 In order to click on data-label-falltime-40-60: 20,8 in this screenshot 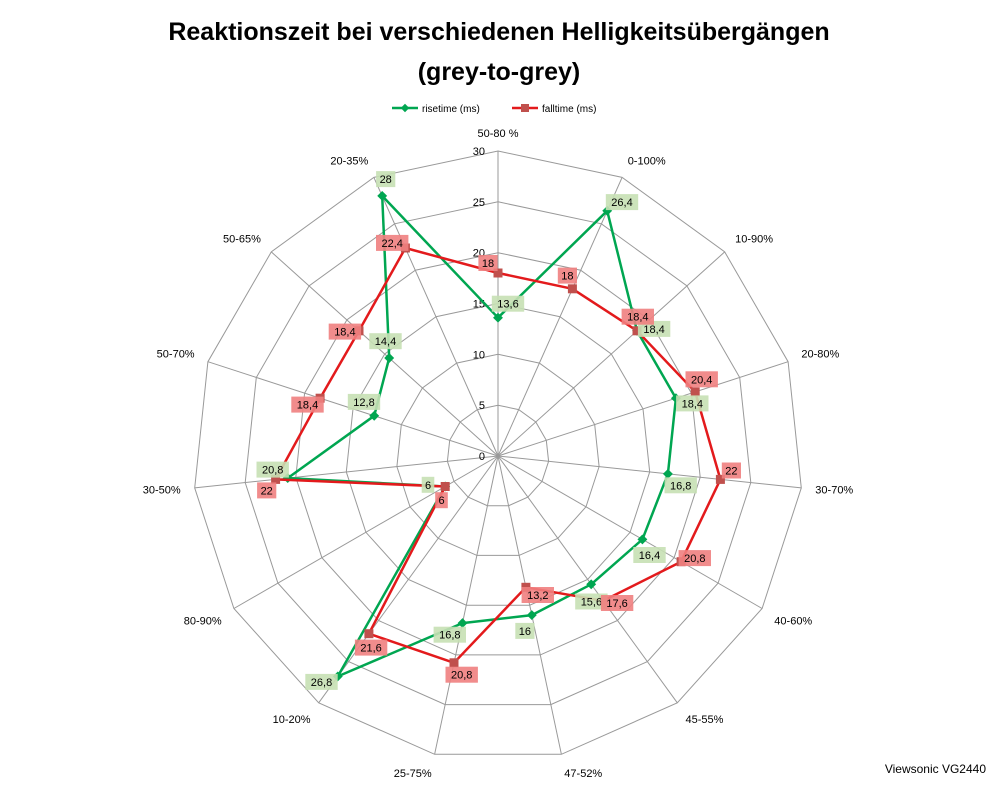, I will do `click(694, 558)`.